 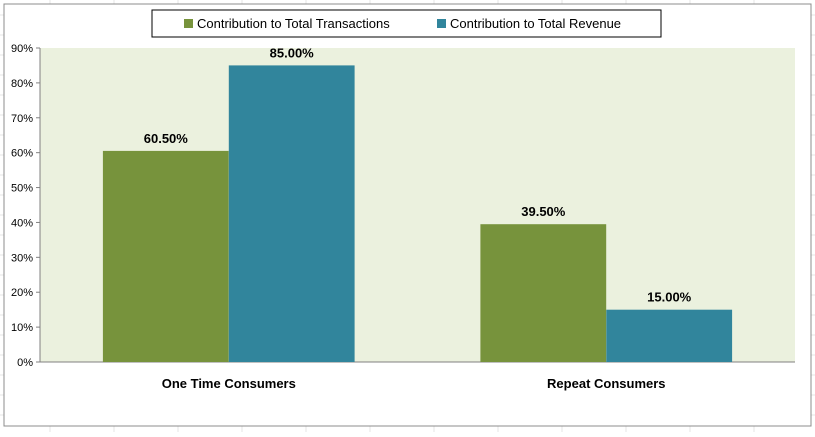 What do you see at coordinates (414, 383) in the screenshot?
I see `x-axis-labels: One Time Consumers Repeat Consumers` at bounding box center [414, 383].